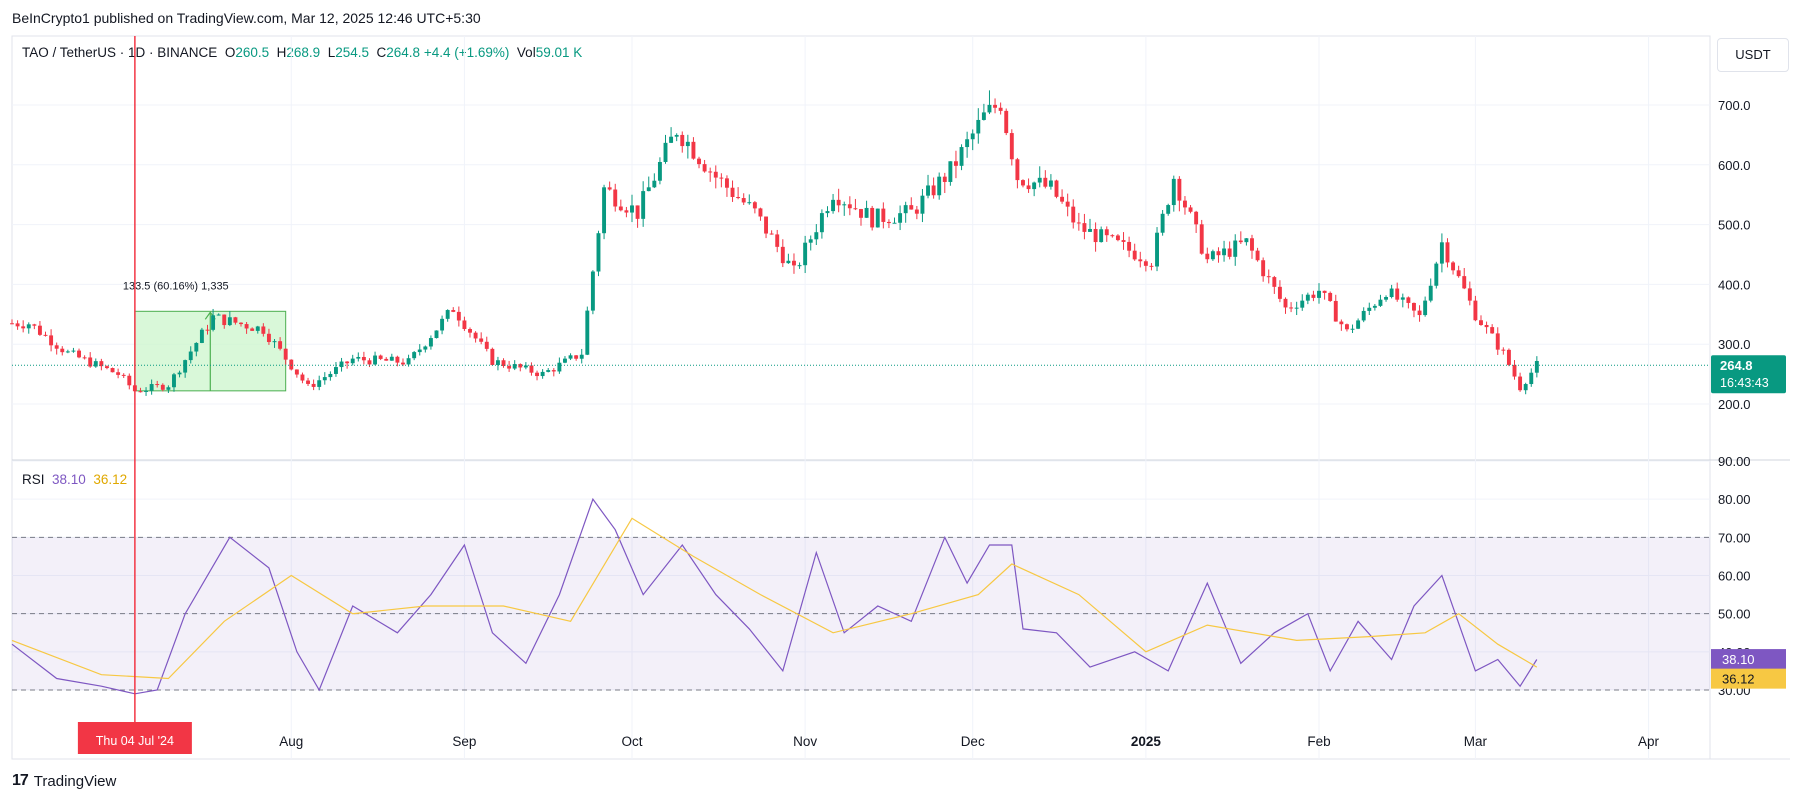 The image size is (1804, 803). I want to click on measure-tool: 133.5 (60.16%) 1,335, so click(205, 336).